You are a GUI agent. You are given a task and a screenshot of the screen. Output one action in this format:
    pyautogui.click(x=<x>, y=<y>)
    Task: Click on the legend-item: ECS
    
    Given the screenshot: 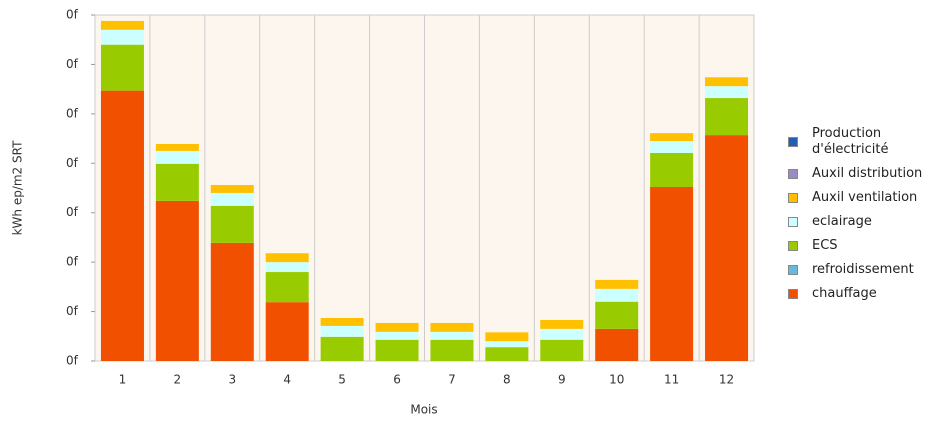 What is the action you would take?
    pyautogui.click(x=868, y=246)
    